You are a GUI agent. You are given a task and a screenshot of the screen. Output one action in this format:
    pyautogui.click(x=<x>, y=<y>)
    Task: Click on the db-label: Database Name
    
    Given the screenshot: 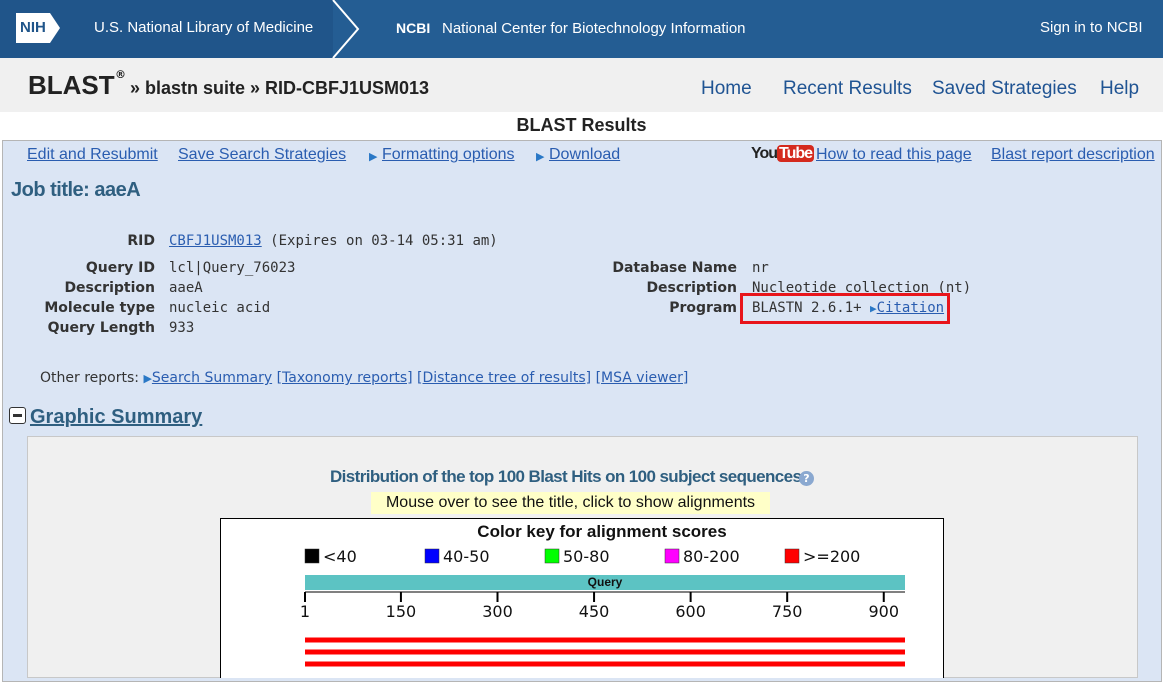 What is the action you would take?
    pyautogui.click(x=674, y=268)
    